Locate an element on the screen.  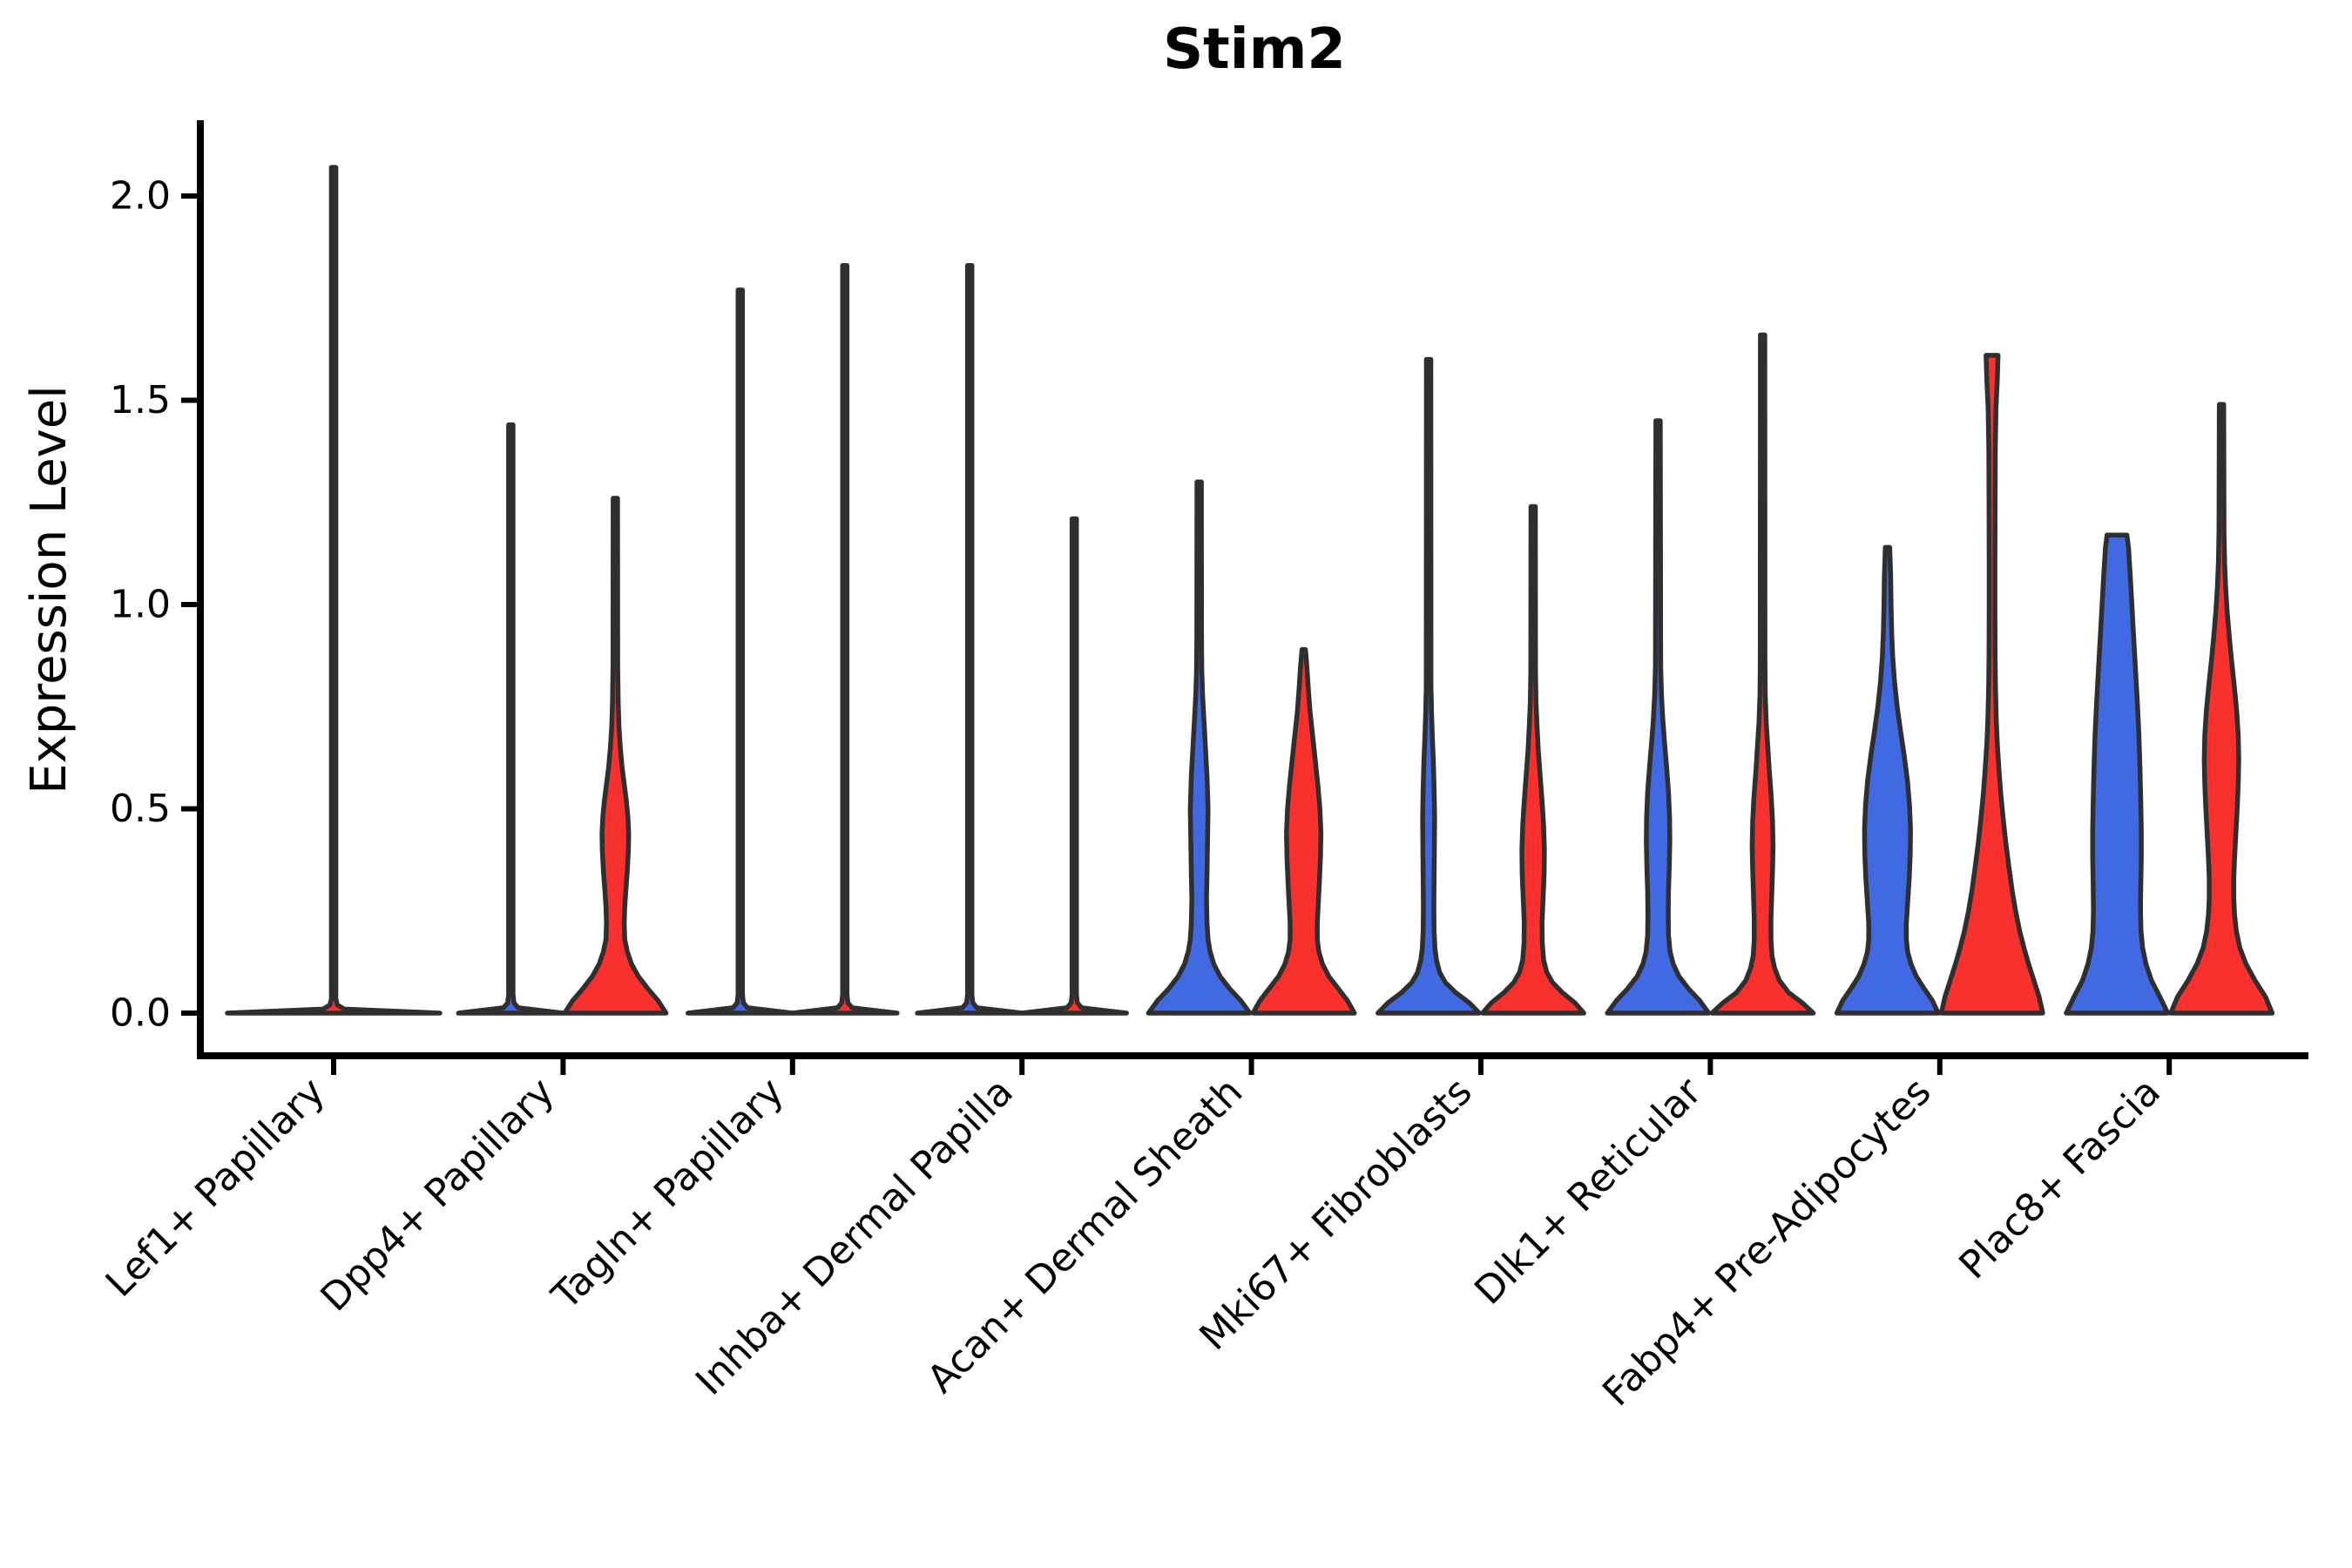
y-axis-ticks: 0.0 0.5 1.0 1.5 2.0 is located at coordinates (155, 605).